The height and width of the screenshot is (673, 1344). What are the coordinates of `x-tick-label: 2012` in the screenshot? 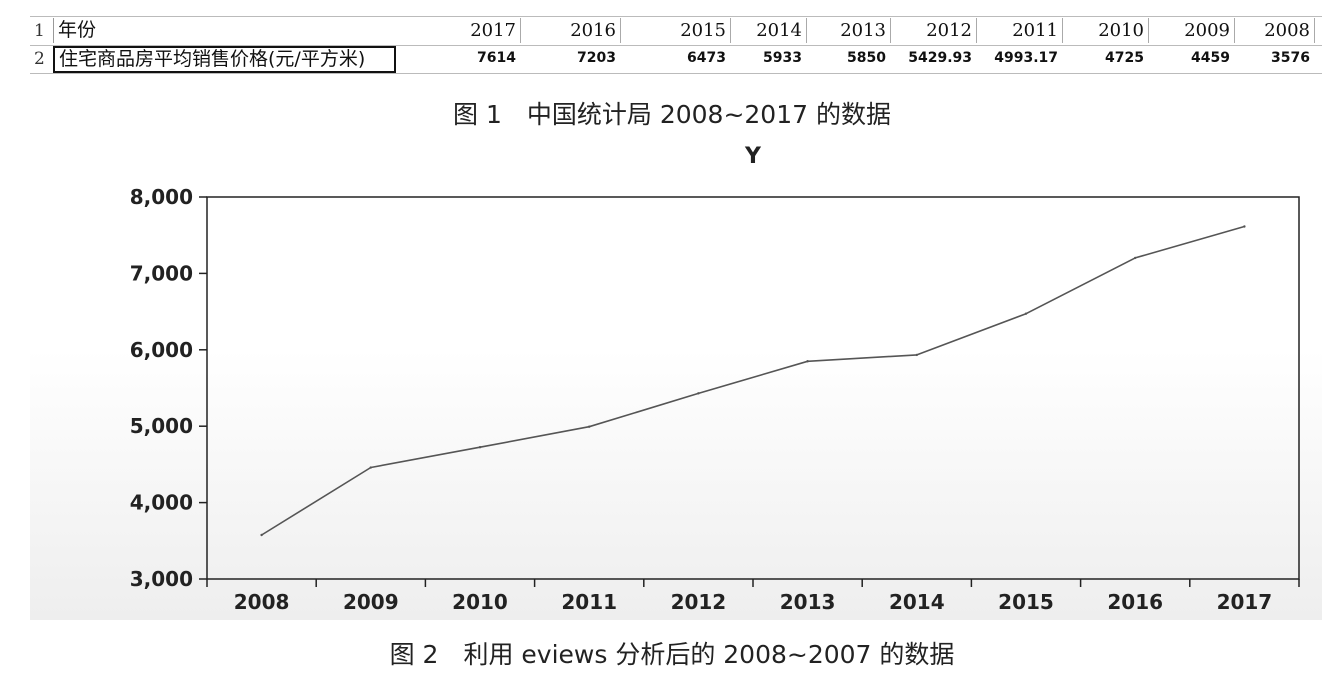 It's located at (699, 602).